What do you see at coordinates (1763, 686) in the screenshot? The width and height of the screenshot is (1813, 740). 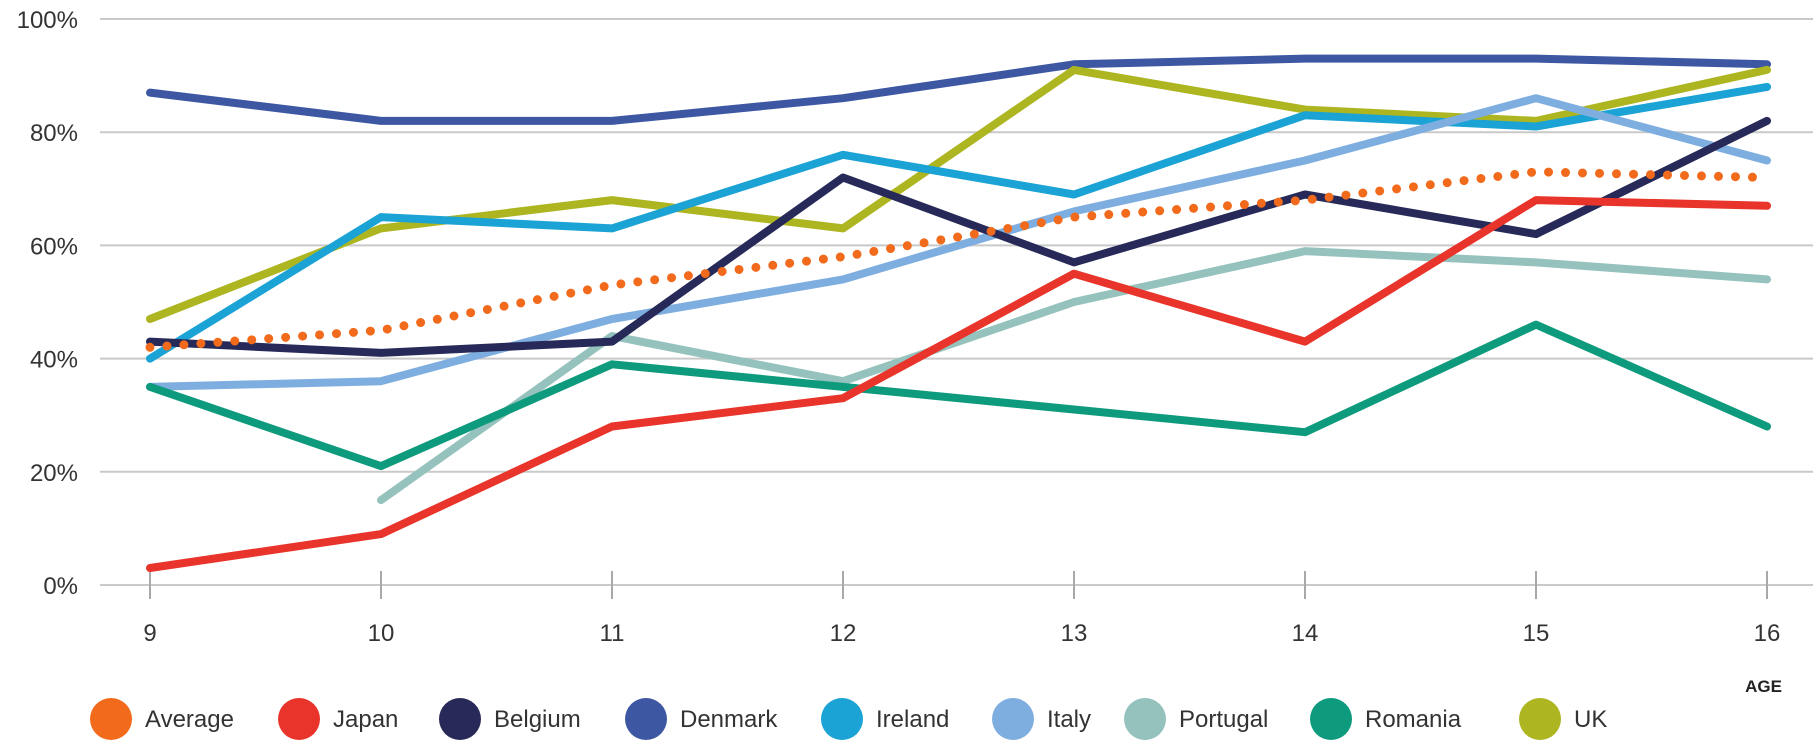 I see `x-axis-title: AGE` at bounding box center [1763, 686].